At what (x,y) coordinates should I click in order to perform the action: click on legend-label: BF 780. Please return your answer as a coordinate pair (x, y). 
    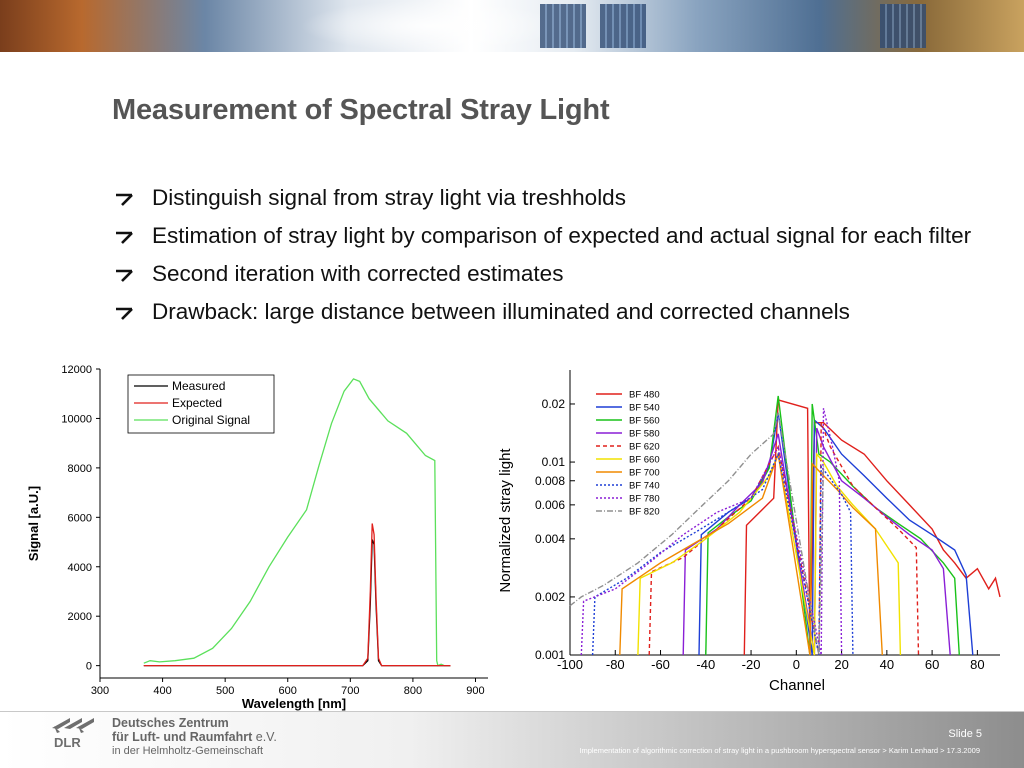
    Looking at the image, I should click on (644, 499).